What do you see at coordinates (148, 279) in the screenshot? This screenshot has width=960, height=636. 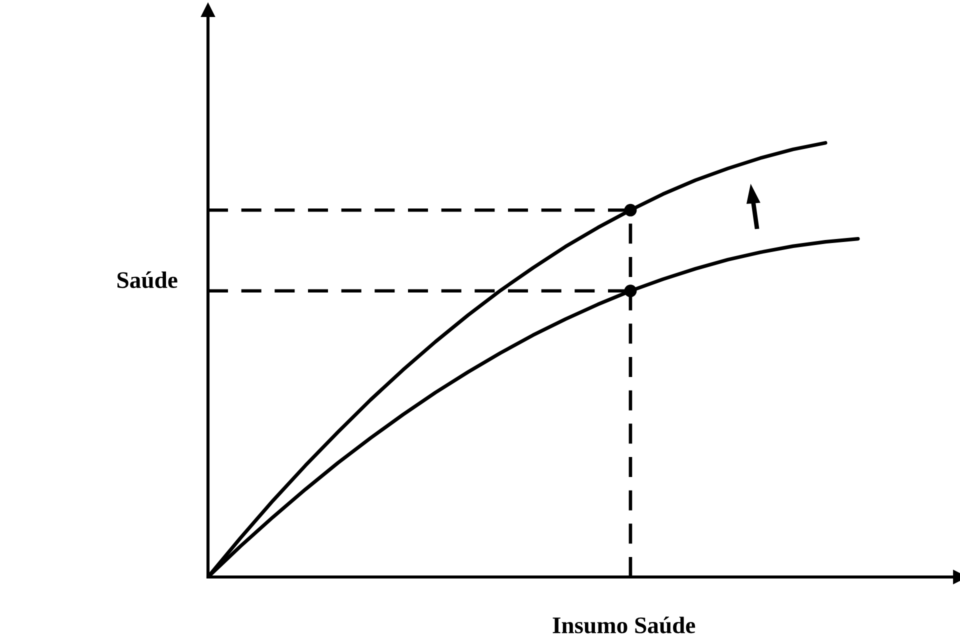 I see `y-axis-title: Saúde` at bounding box center [148, 279].